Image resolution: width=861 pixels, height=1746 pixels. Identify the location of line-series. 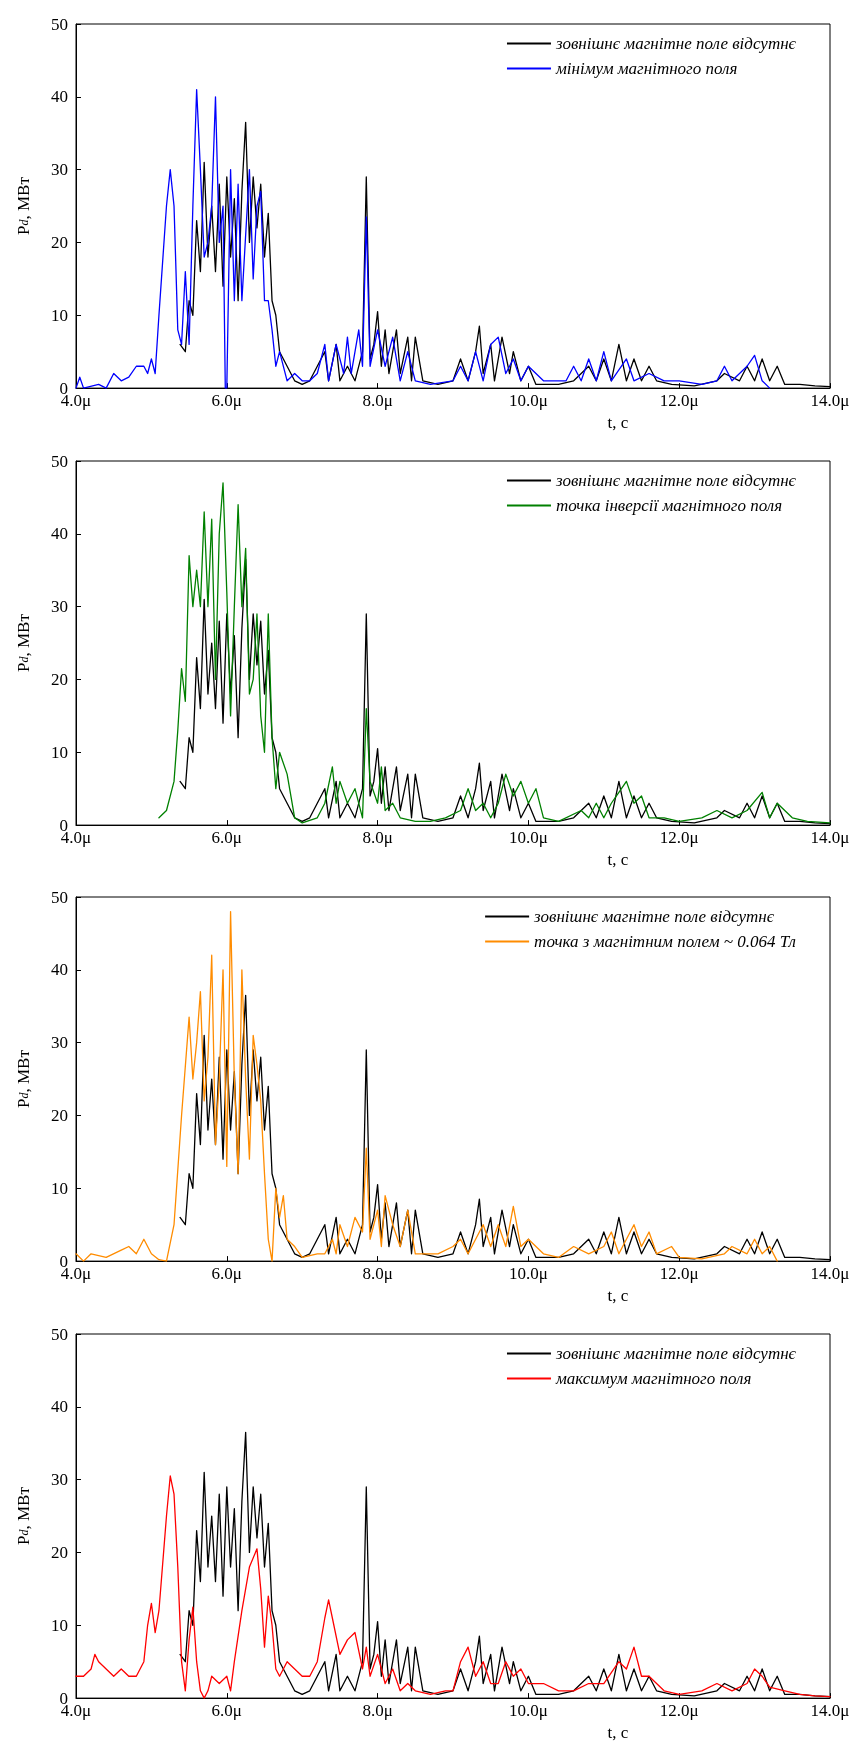
(423, 238).